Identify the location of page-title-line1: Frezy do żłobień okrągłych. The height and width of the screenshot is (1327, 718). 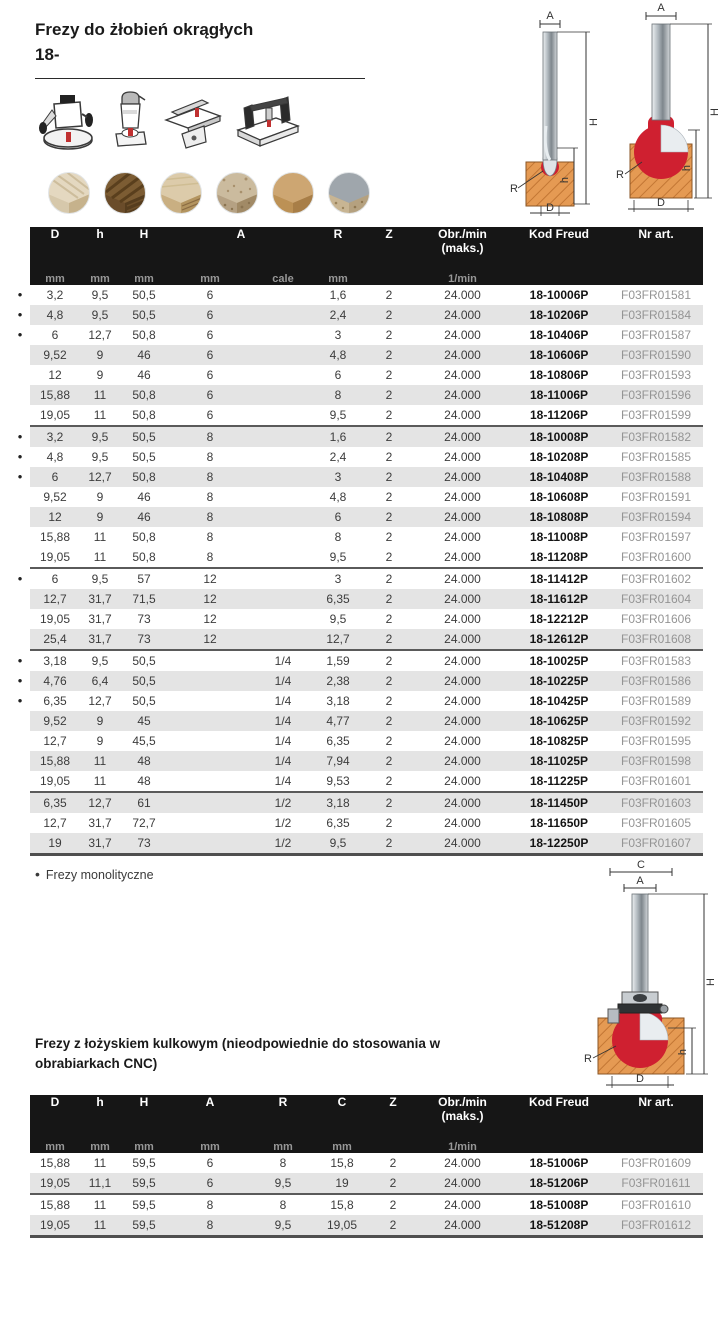
(144, 29).